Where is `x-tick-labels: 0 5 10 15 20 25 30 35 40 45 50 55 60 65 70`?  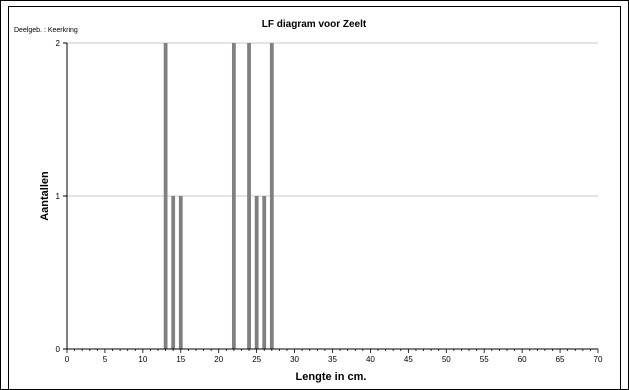
x-tick-labels: 0 5 10 15 20 25 30 35 40 45 50 55 60 65 70 is located at coordinates (334, 359).